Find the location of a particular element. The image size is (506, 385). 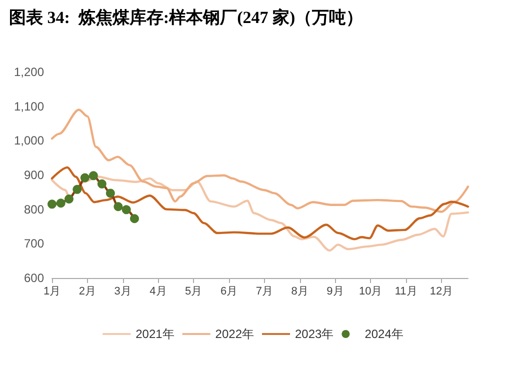

x-tick-label: 1月 is located at coordinates (52, 292).